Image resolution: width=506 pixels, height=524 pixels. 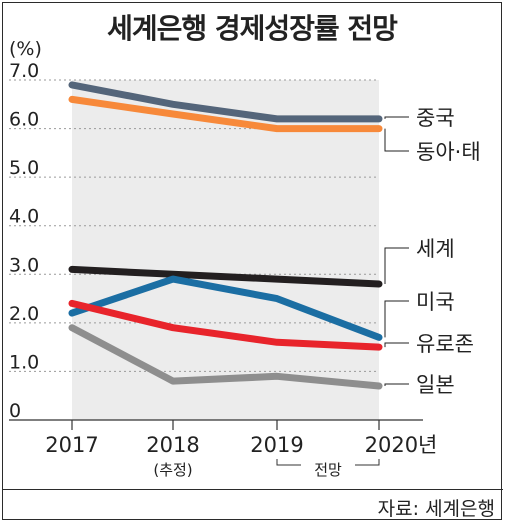 I want to click on series-label: 동아·태, so click(x=448, y=152).